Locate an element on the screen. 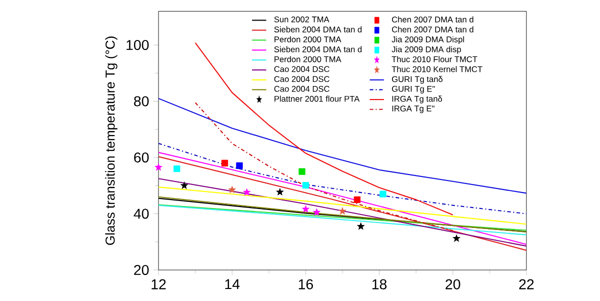  x-tick-label: 12 is located at coordinates (159, 284).